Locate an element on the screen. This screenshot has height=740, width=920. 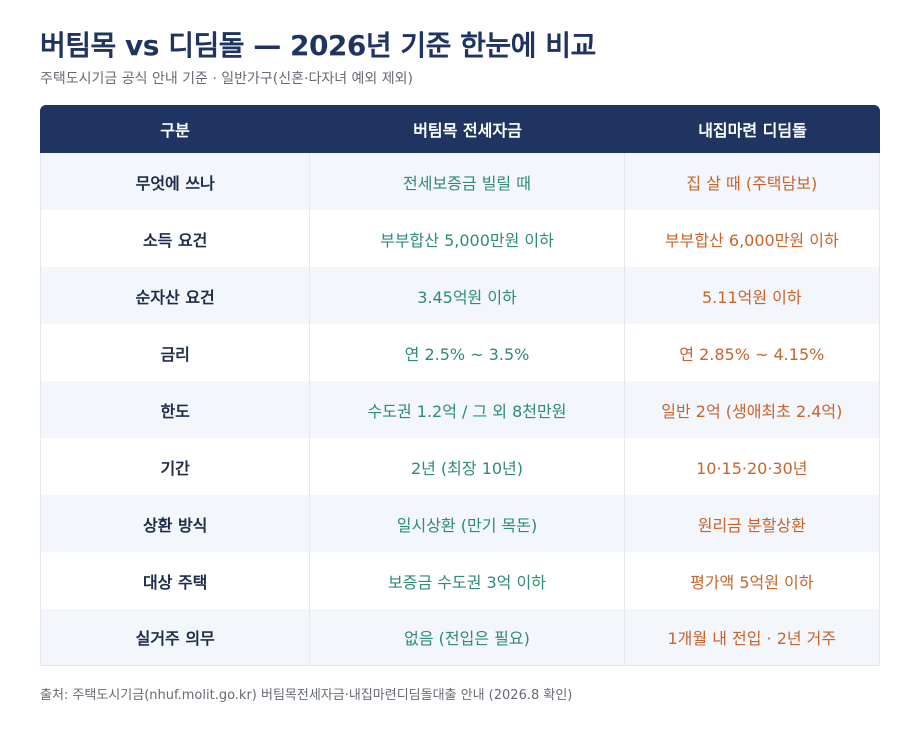
table-row: 실거주 의무 없음 (전입은 필요) 1개월 내 전입 · 2년 거주 is located at coordinates (460, 637).